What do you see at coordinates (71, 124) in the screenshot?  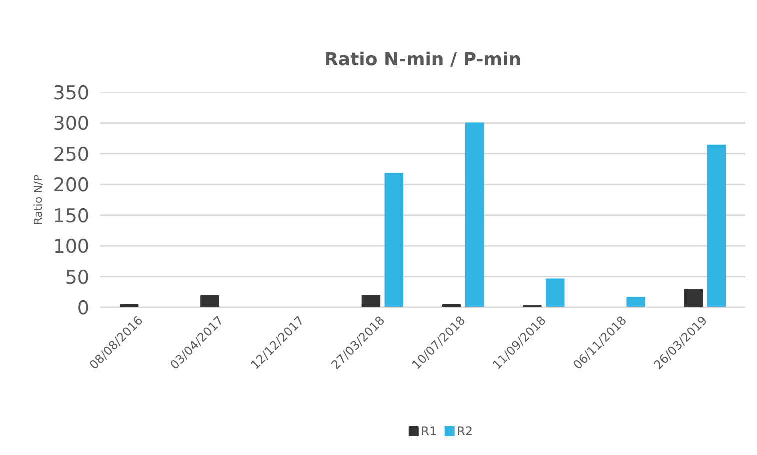 I see `y-tick-label: 300` at bounding box center [71, 124].